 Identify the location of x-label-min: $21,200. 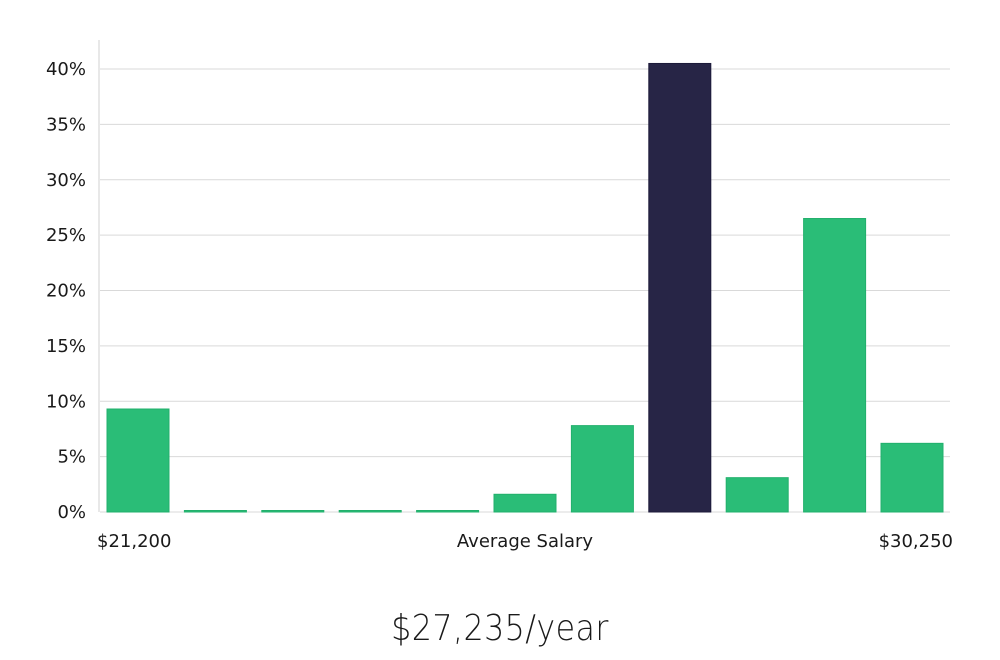
(134, 541).